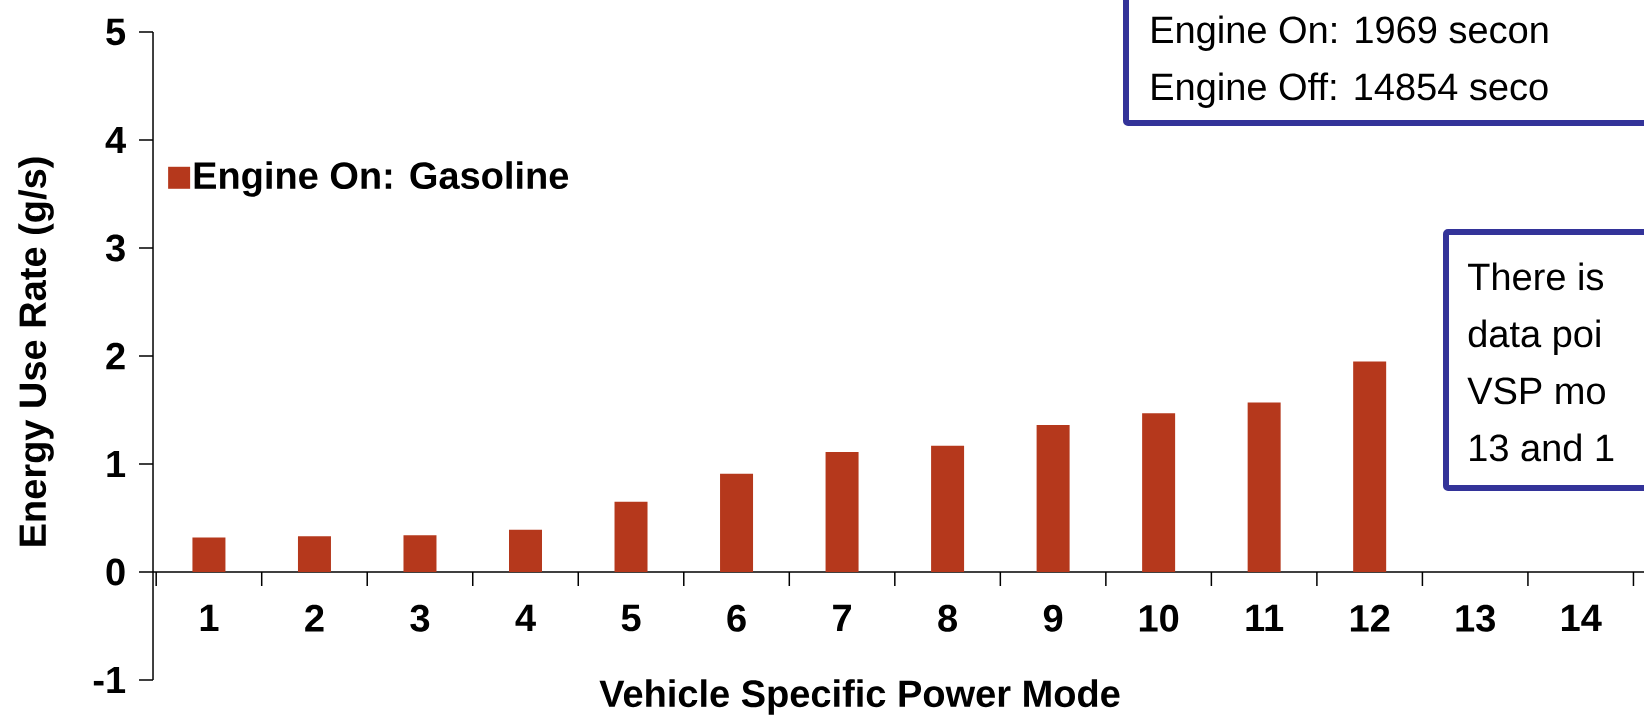 The image size is (1644, 727). What do you see at coordinates (1536, 391) in the screenshot?
I see `annotation: VSP mo` at bounding box center [1536, 391].